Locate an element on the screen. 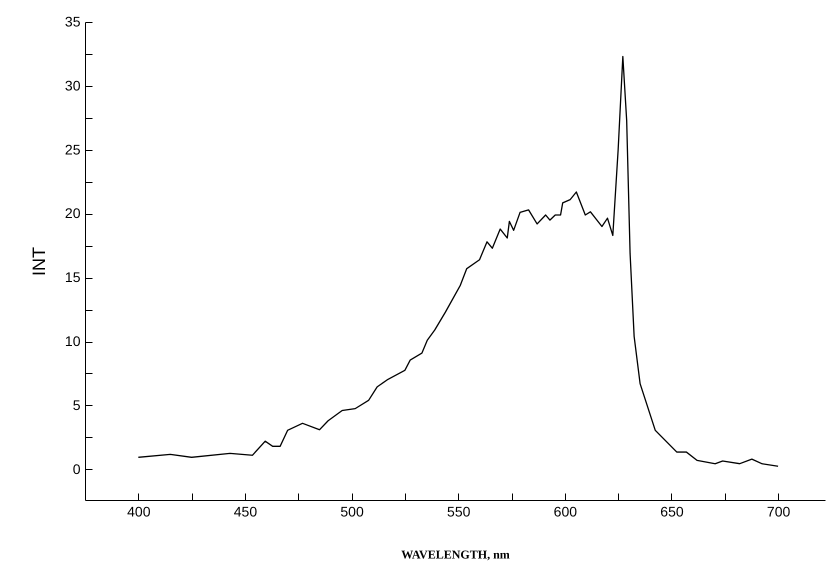  y-tick-label: 5 is located at coordinates (76, 404).